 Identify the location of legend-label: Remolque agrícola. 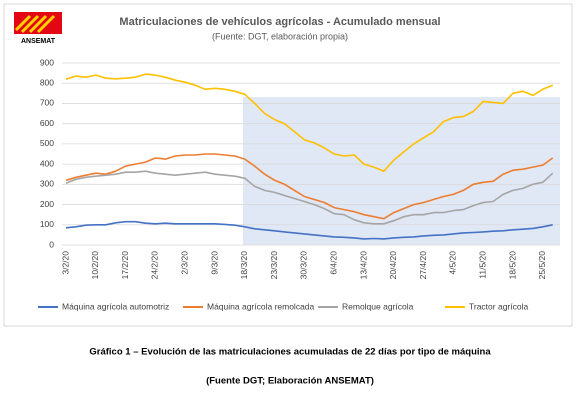
(378, 306).